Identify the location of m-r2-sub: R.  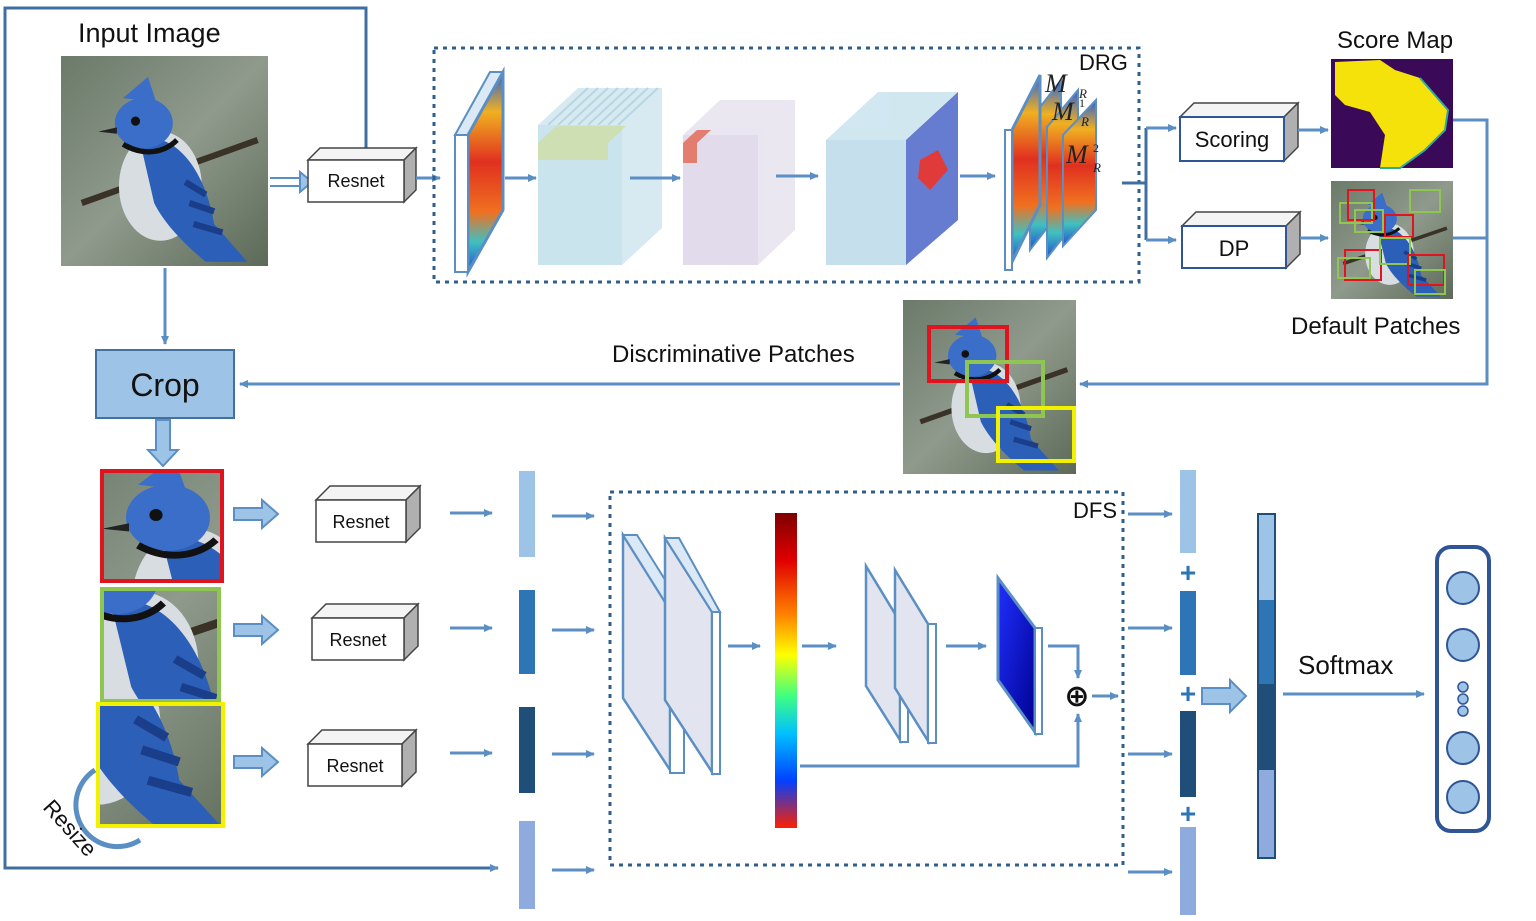
(1096, 167).